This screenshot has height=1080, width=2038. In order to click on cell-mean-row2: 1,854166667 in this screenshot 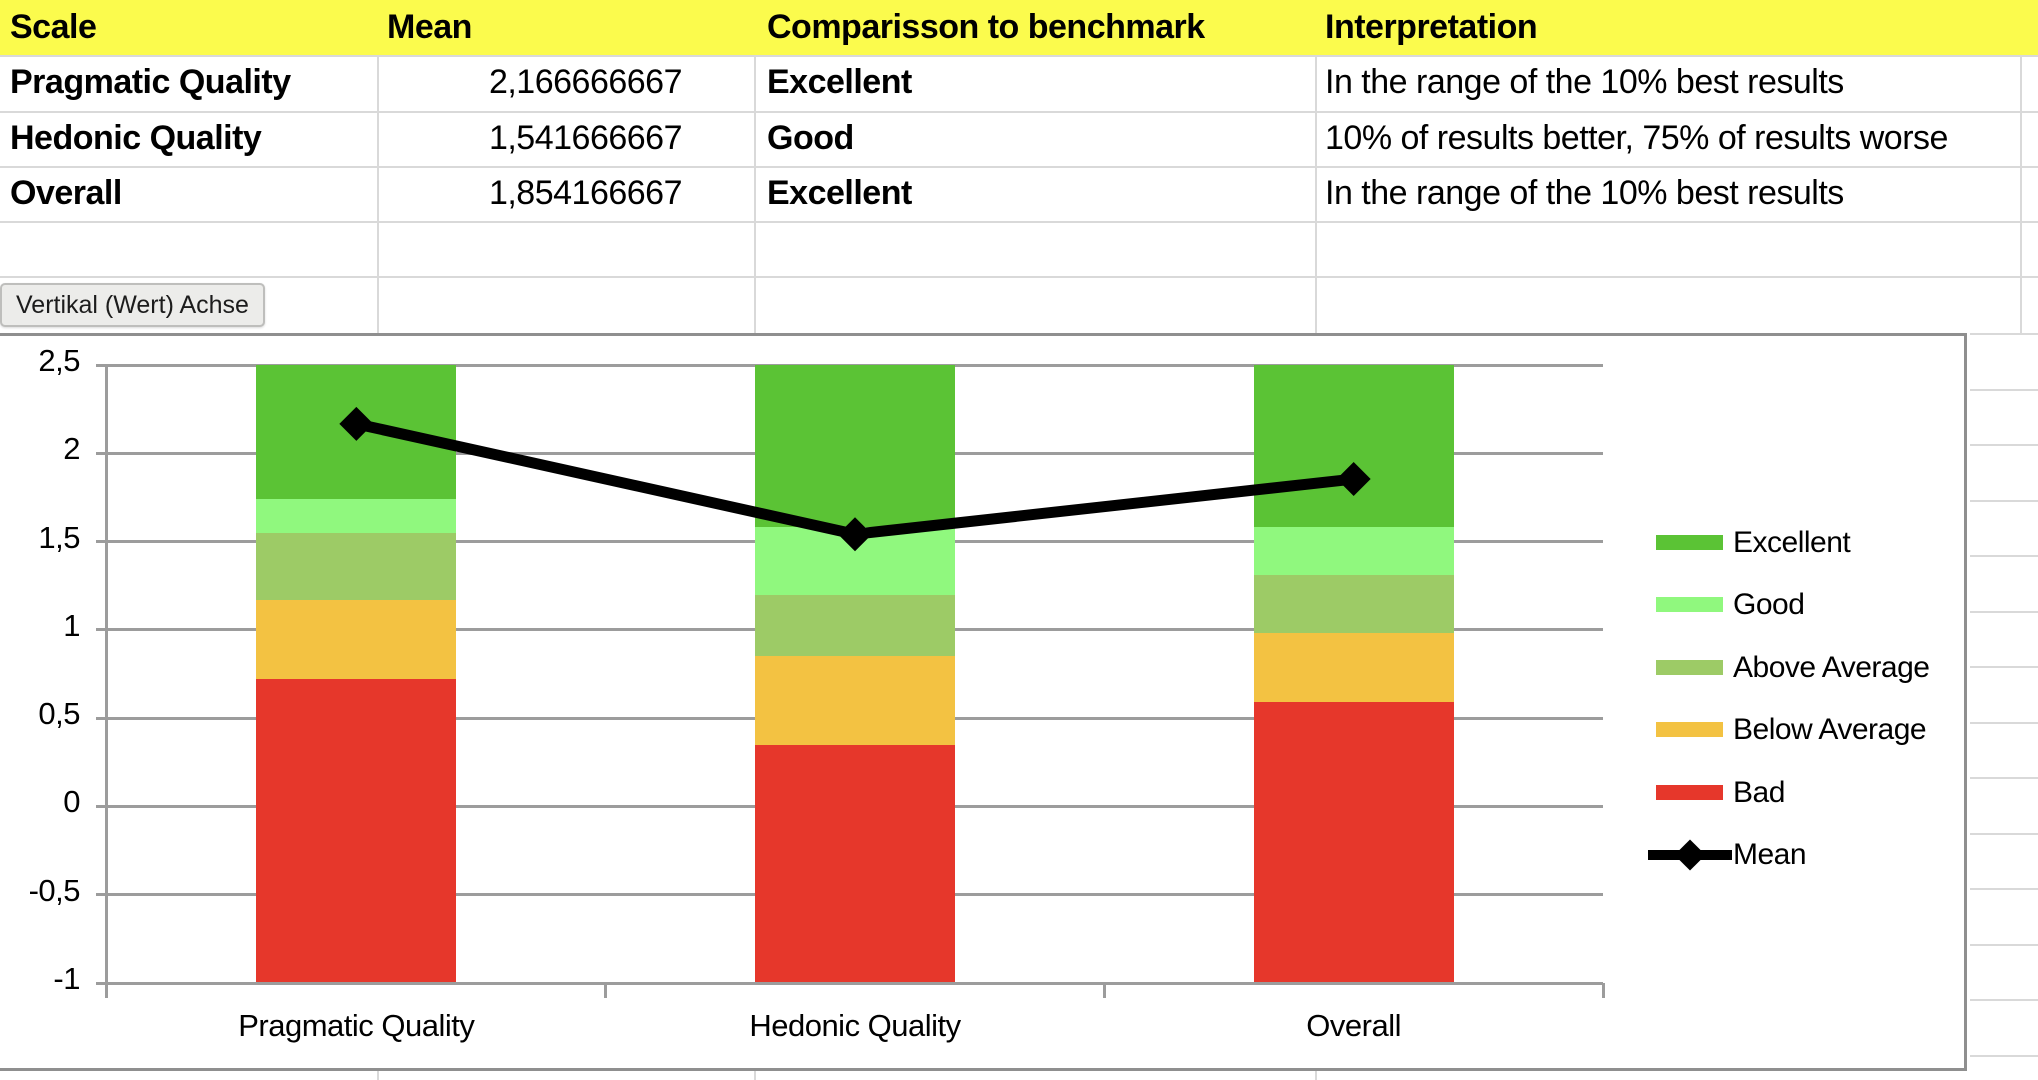, I will do `click(585, 193)`.